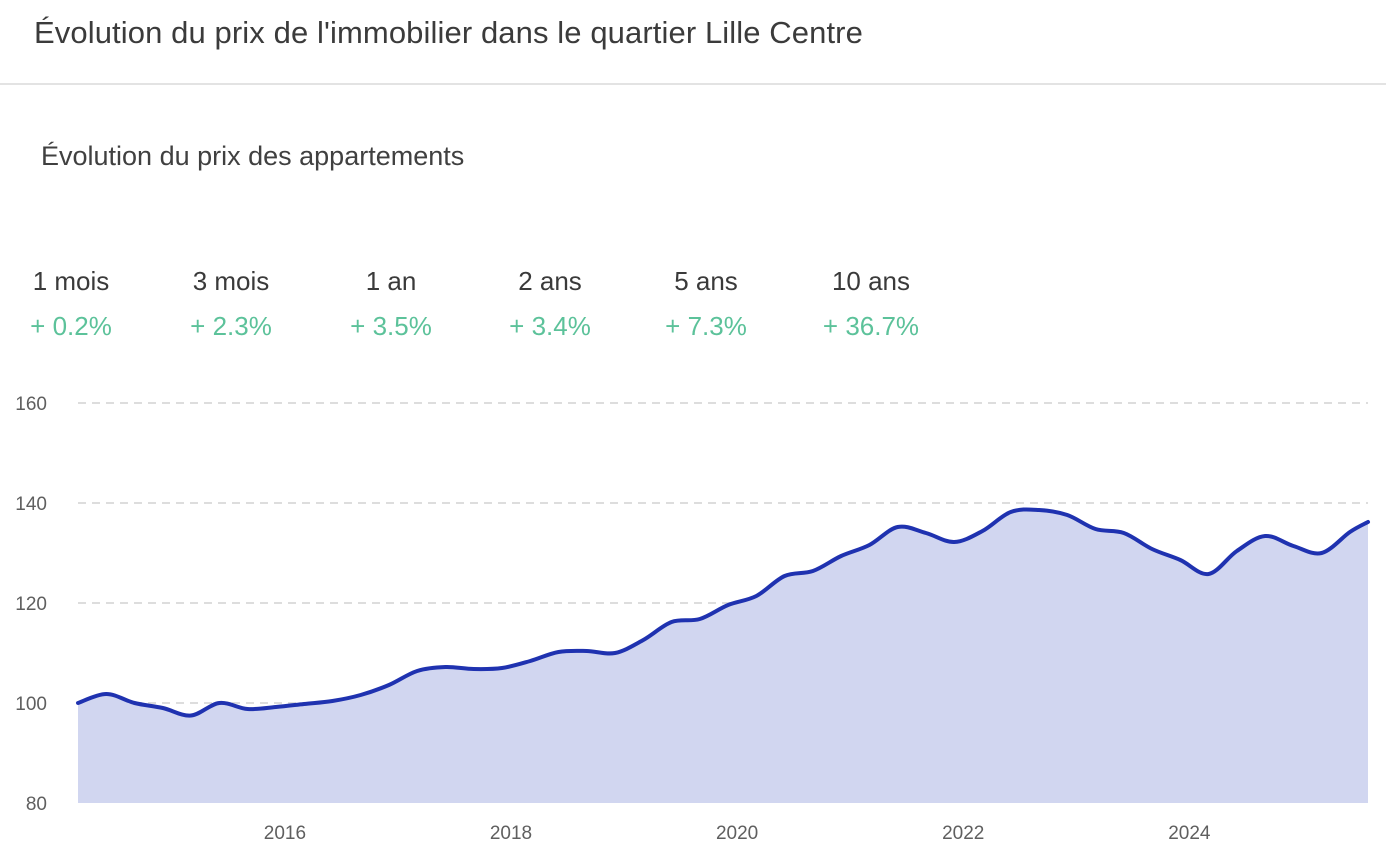 The height and width of the screenshot is (858, 1386). I want to click on y-tick-label: 140, so click(31, 504).